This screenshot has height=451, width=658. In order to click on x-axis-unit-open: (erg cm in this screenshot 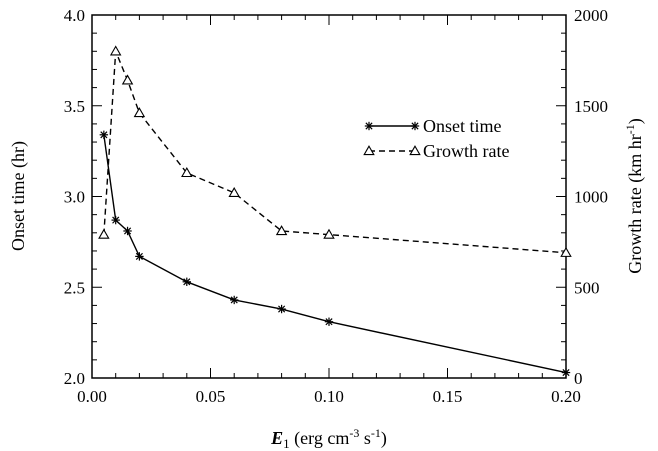, I will do `click(320, 438)`.